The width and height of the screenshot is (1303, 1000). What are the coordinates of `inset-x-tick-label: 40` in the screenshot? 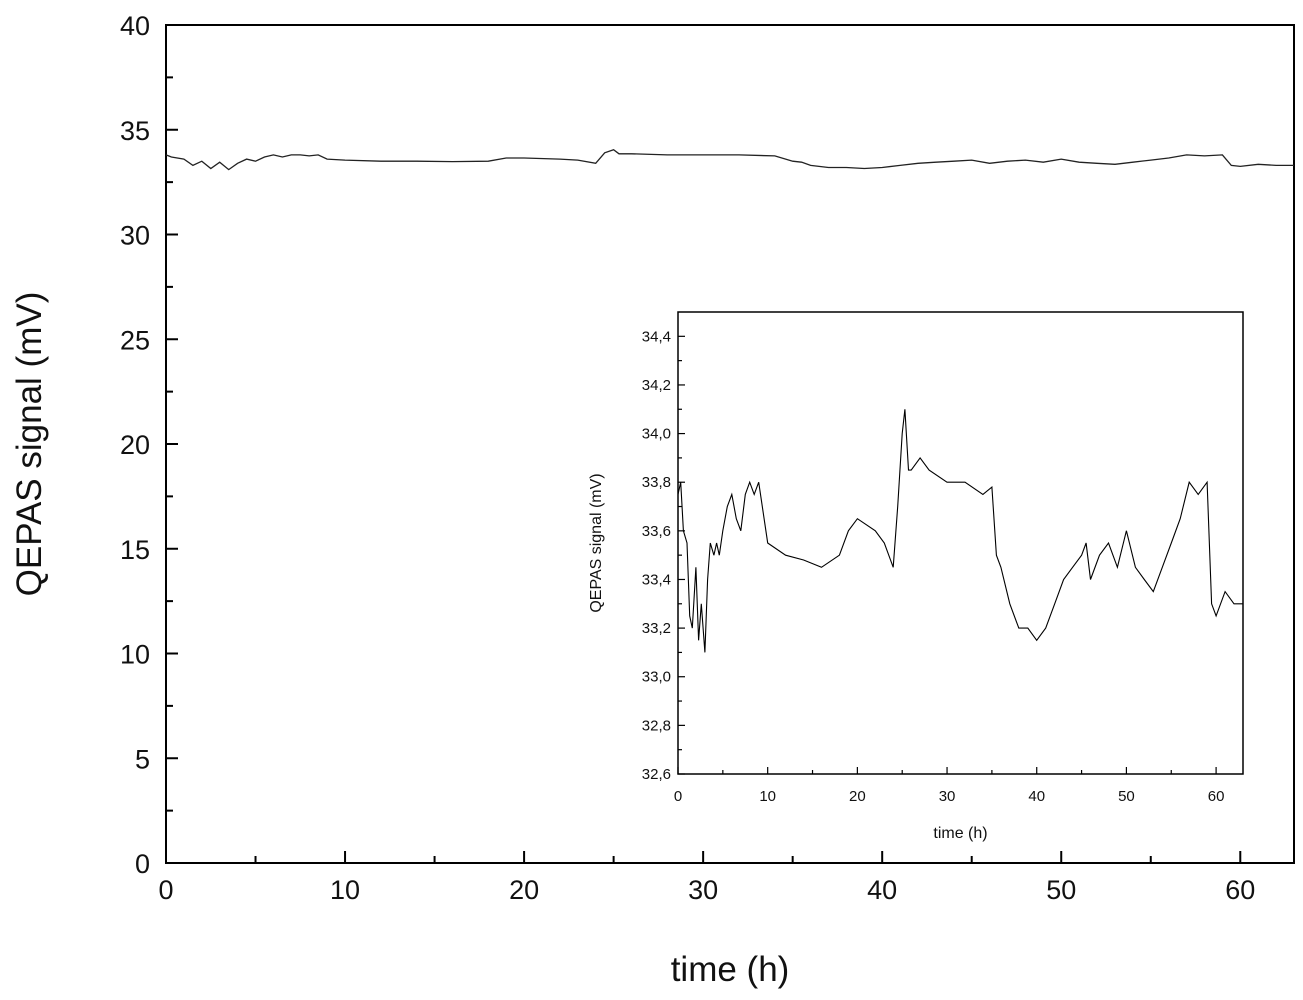 It's located at (1036, 796).